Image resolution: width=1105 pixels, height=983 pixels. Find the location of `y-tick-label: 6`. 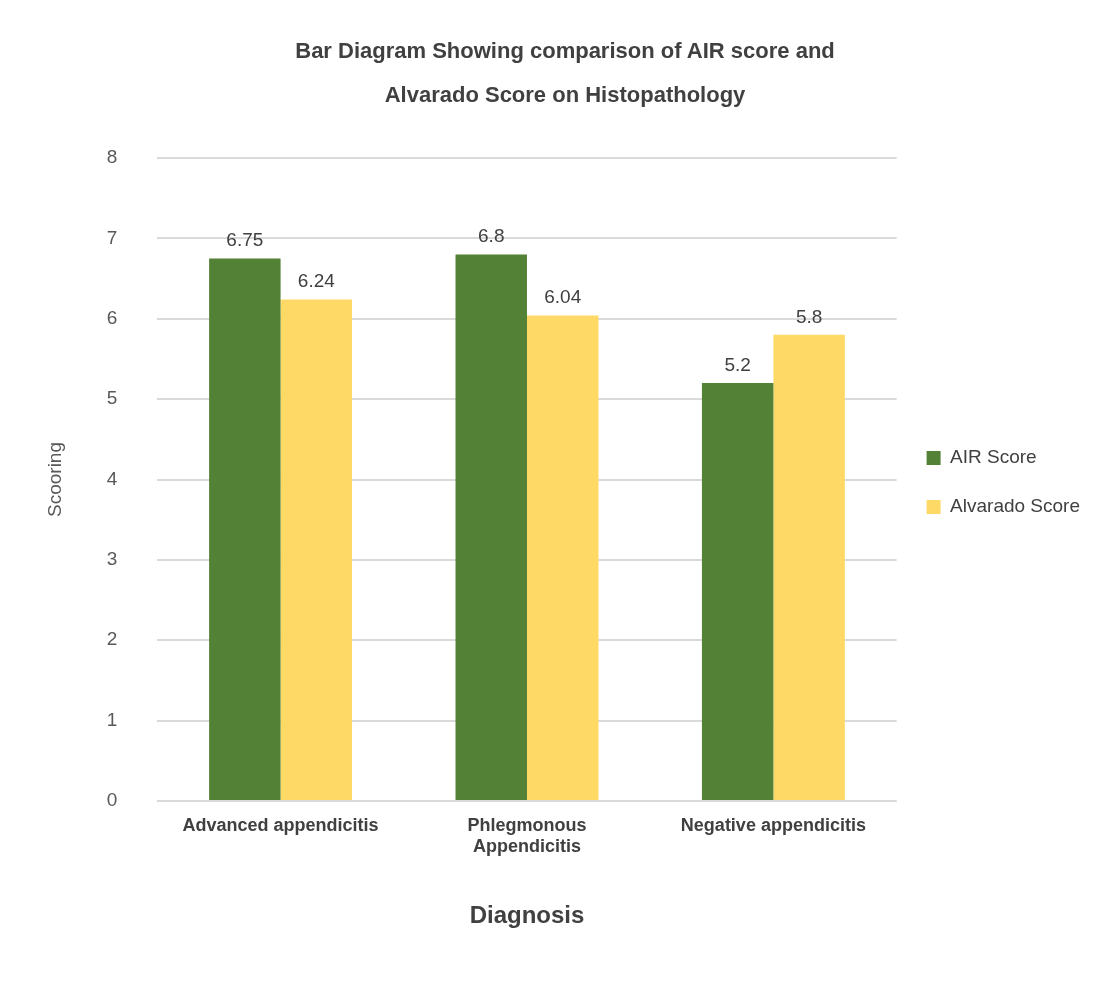

y-tick-label: 6 is located at coordinates (112, 317).